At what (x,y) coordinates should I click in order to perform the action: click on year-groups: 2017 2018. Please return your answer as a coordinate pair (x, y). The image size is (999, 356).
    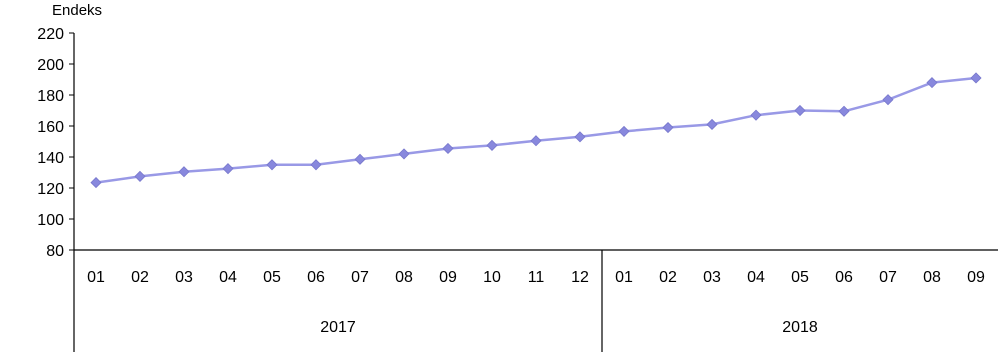
    Looking at the image, I should click on (569, 301).